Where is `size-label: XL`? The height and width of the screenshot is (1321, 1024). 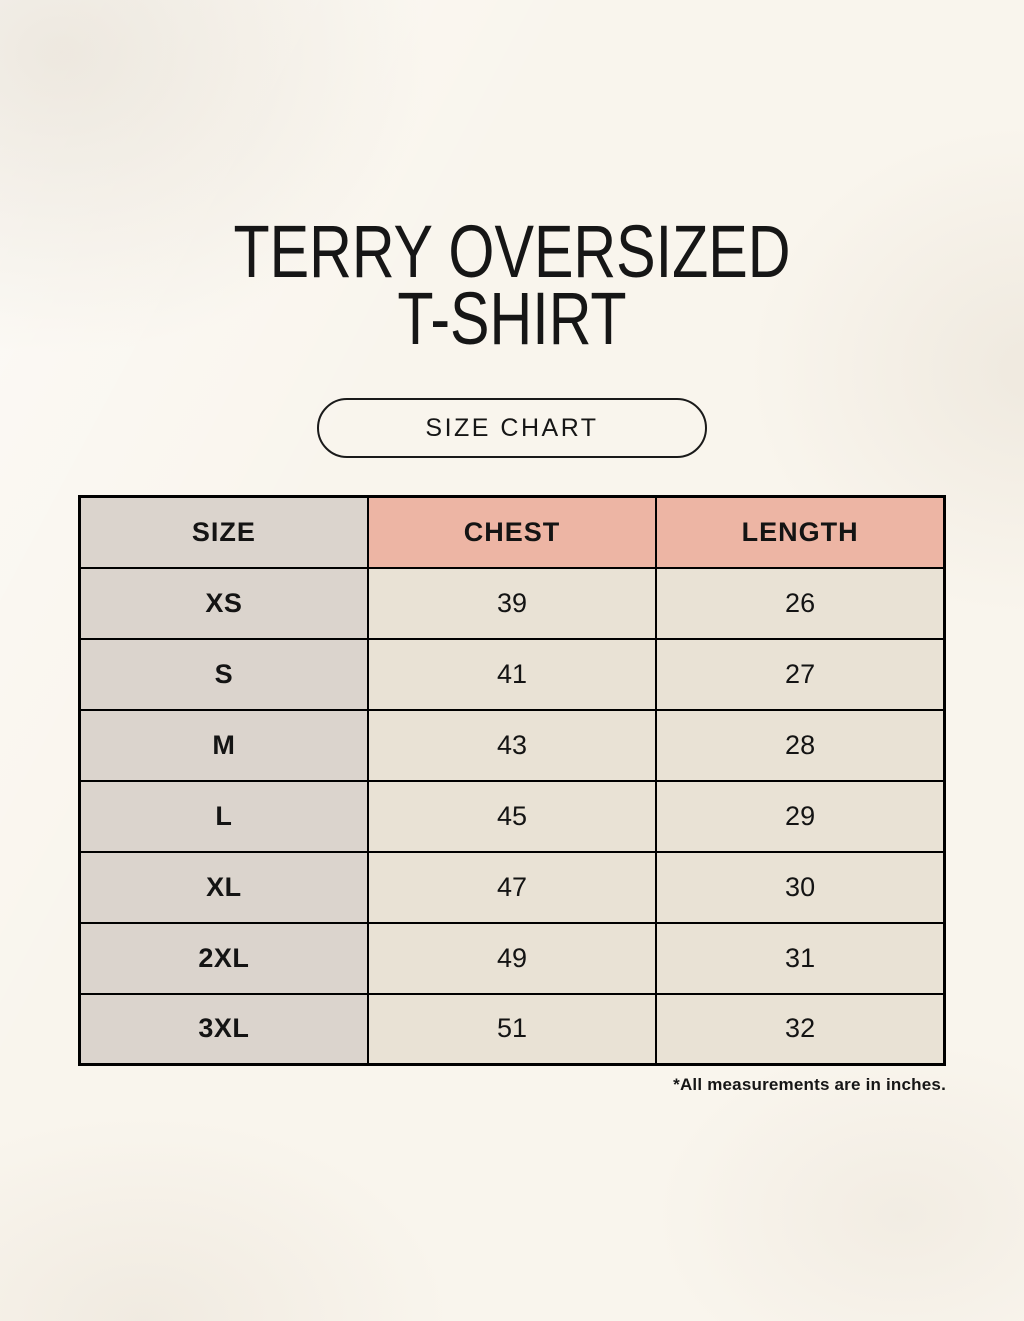
size-label: XL is located at coordinates (223, 887).